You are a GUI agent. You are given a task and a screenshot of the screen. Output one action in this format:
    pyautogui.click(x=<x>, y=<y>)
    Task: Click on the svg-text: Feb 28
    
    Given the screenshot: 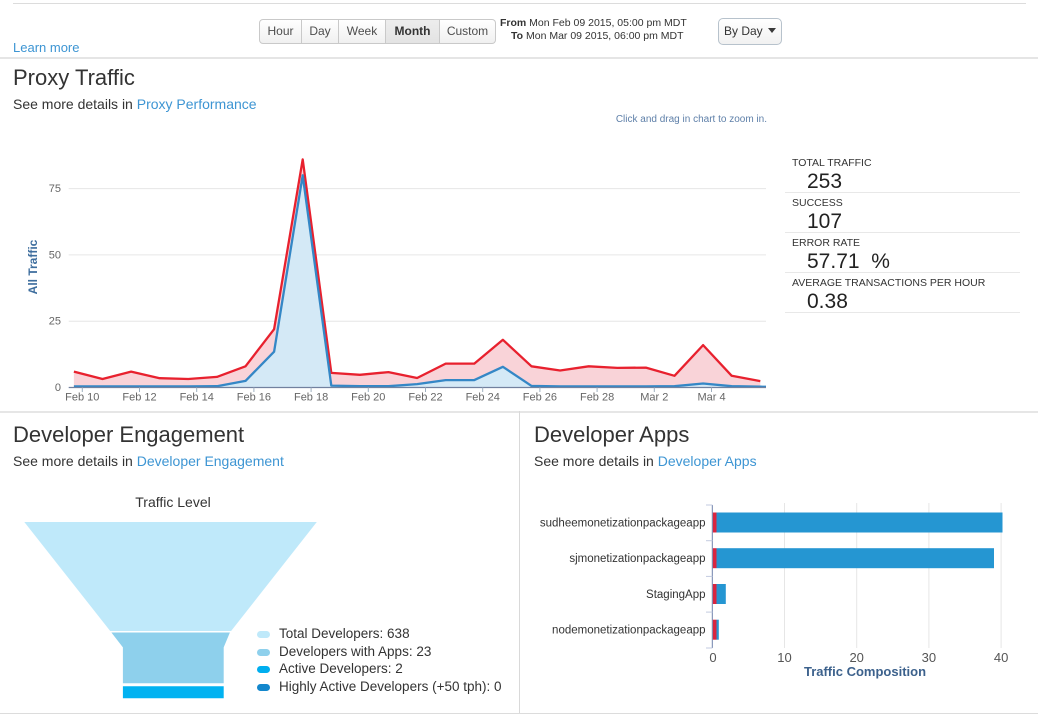 What is the action you would take?
    pyautogui.click(x=597, y=398)
    